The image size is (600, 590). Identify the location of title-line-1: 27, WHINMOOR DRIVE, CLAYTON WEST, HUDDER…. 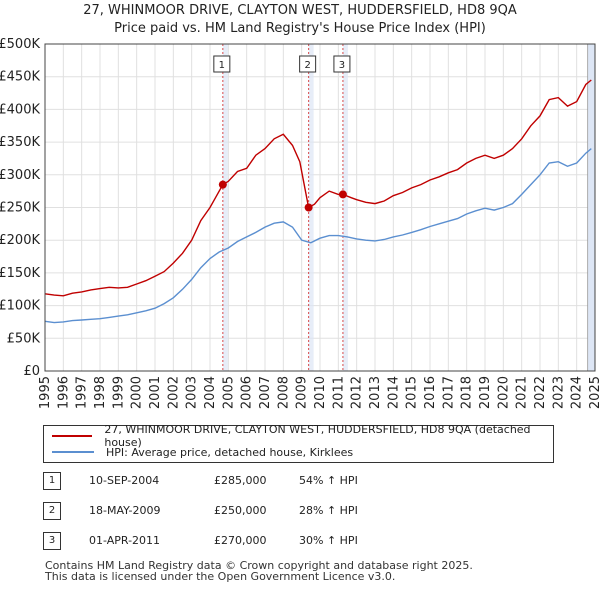
(300, 10).